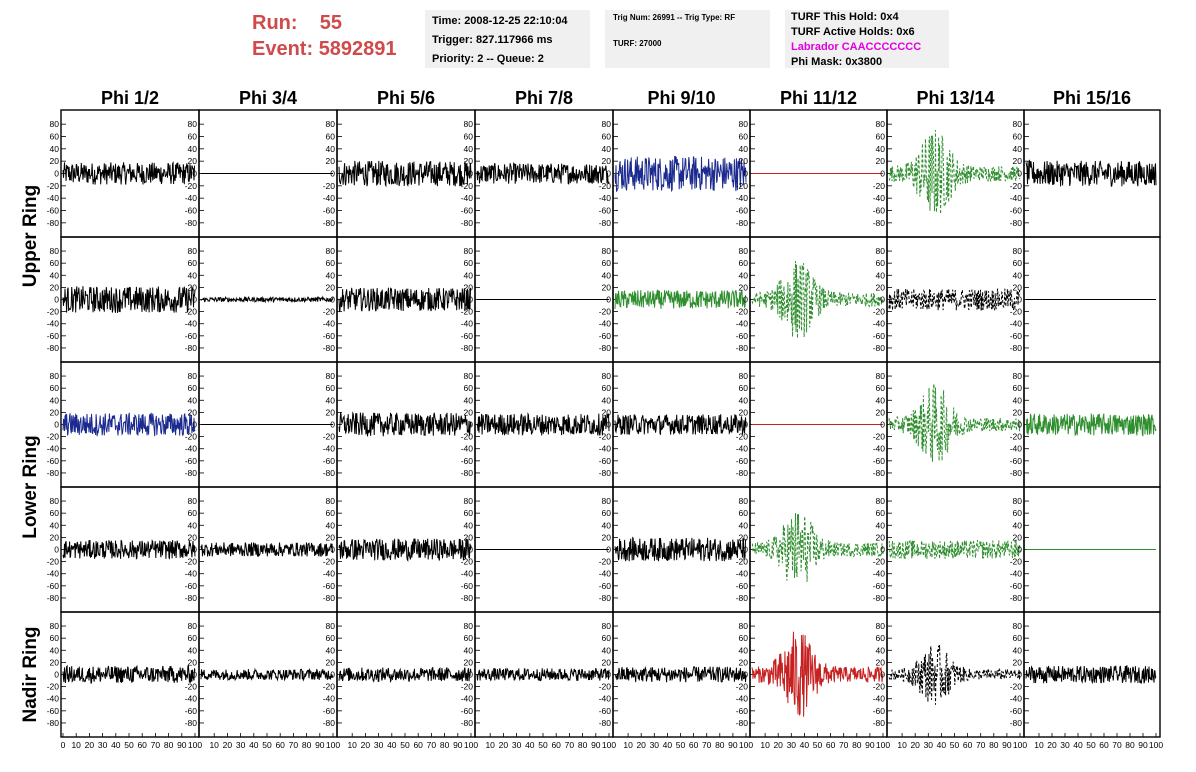 The width and height of the screenshot is (1196, 772). I want to click on trig-line: Trig Num: 26991 -- Trig Type: RF, so click(674, 17).